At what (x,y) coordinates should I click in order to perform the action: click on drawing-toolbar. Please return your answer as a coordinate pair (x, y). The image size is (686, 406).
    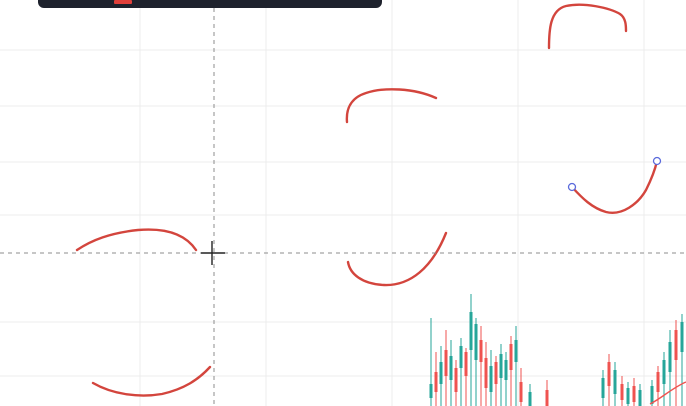
    Looking at the image, I should click on (210, 4).